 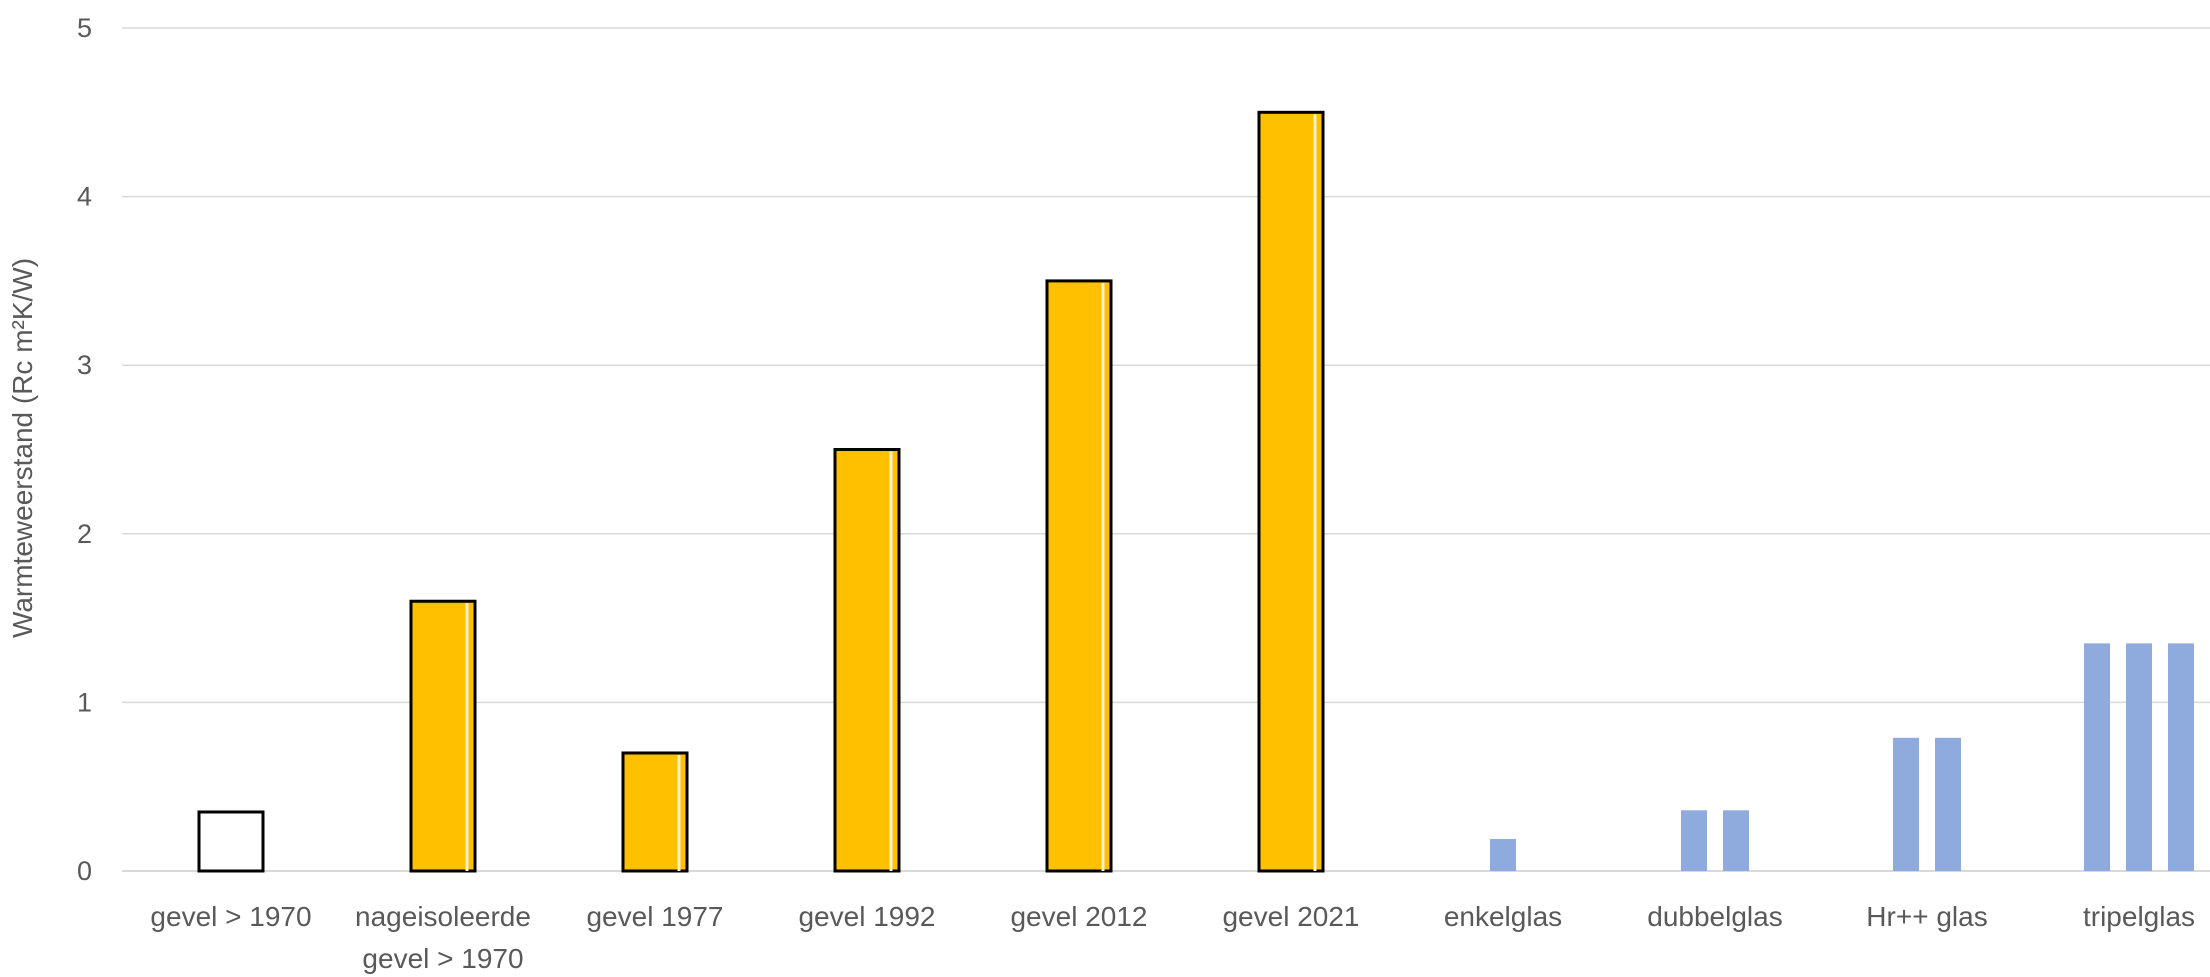 I want to click on y-tick-label: 5, so click(x=84, y=28).